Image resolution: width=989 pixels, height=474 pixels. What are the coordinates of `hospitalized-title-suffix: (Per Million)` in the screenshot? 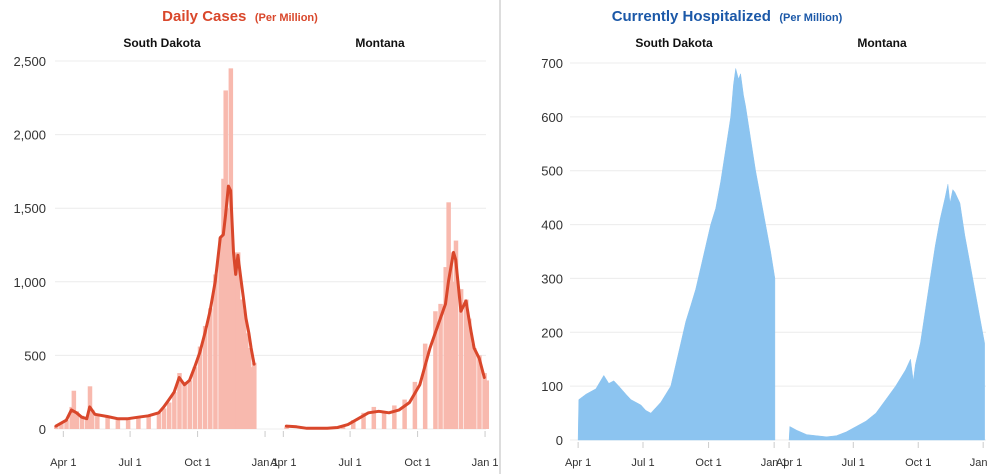 It's located at (810, 18).